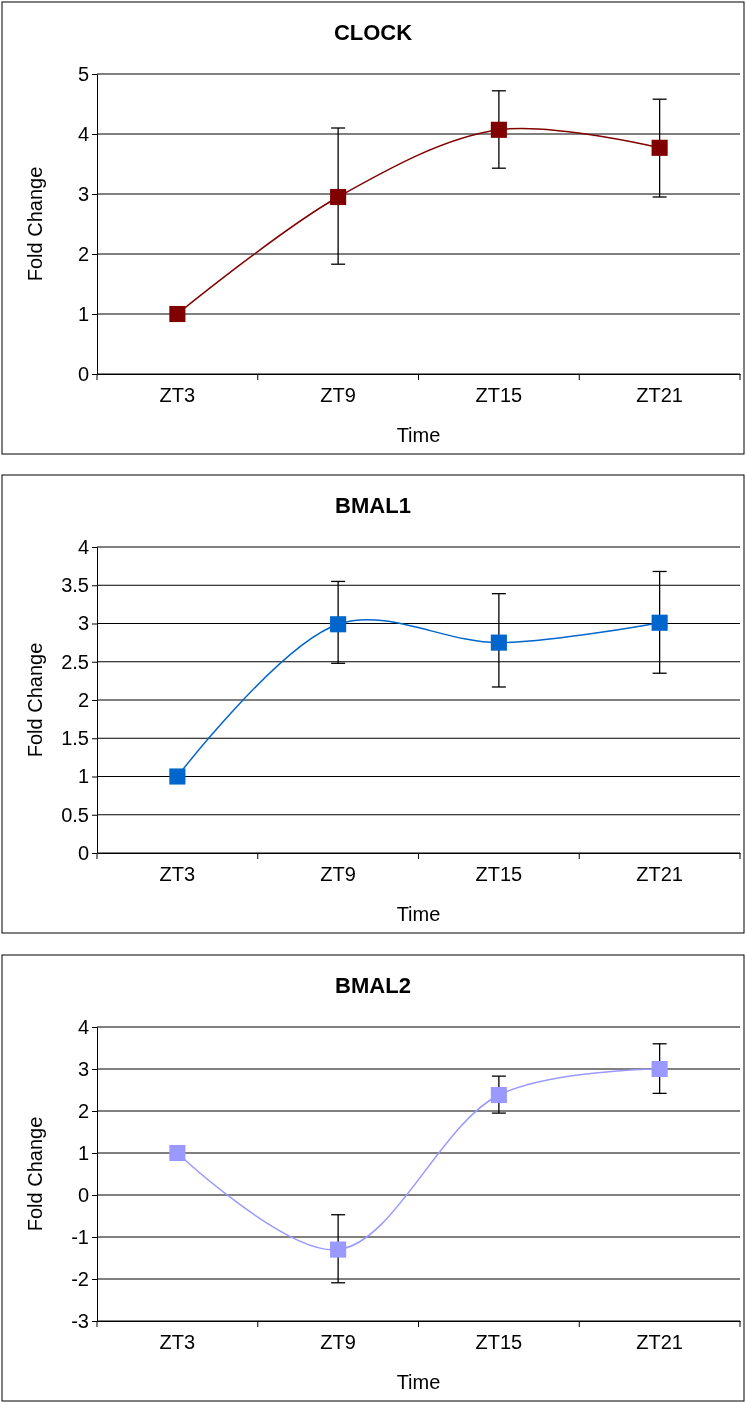 The height and width of the screenshot is (1403, 746). I want to click on y-tick-label: -2, so click(80, 1278).